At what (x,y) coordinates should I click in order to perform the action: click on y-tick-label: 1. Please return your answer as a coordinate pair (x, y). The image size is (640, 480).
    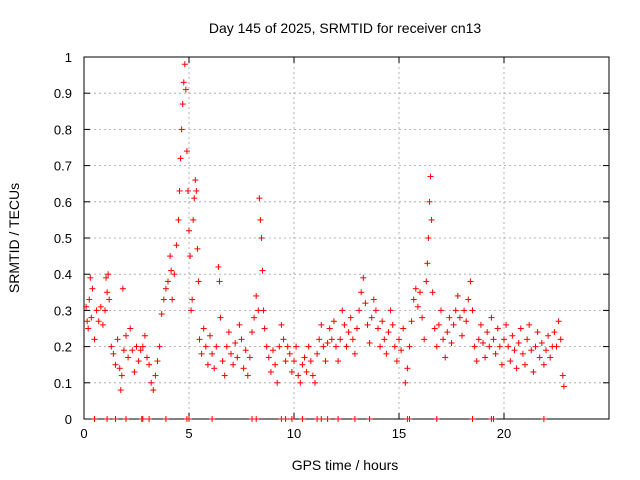
    Looking at the image, I should click on (68, 57).